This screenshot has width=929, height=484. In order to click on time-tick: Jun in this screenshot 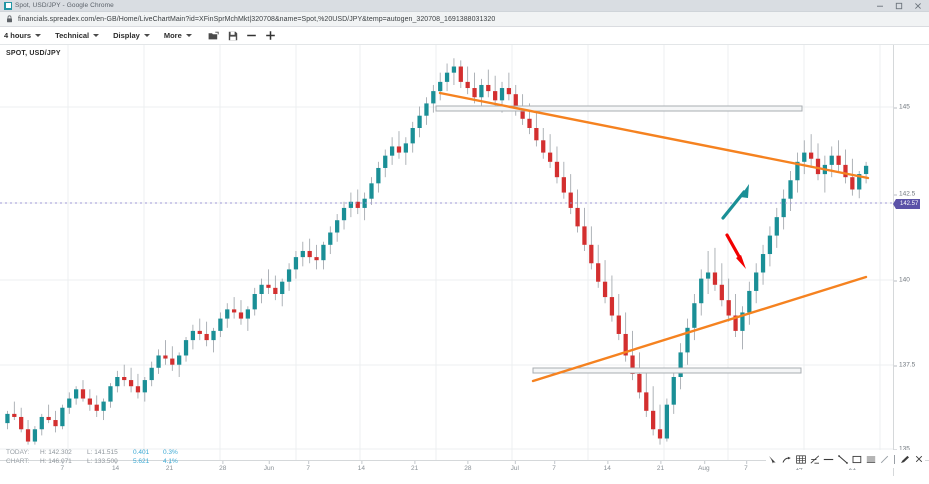, I will do `click(269, 466)`.